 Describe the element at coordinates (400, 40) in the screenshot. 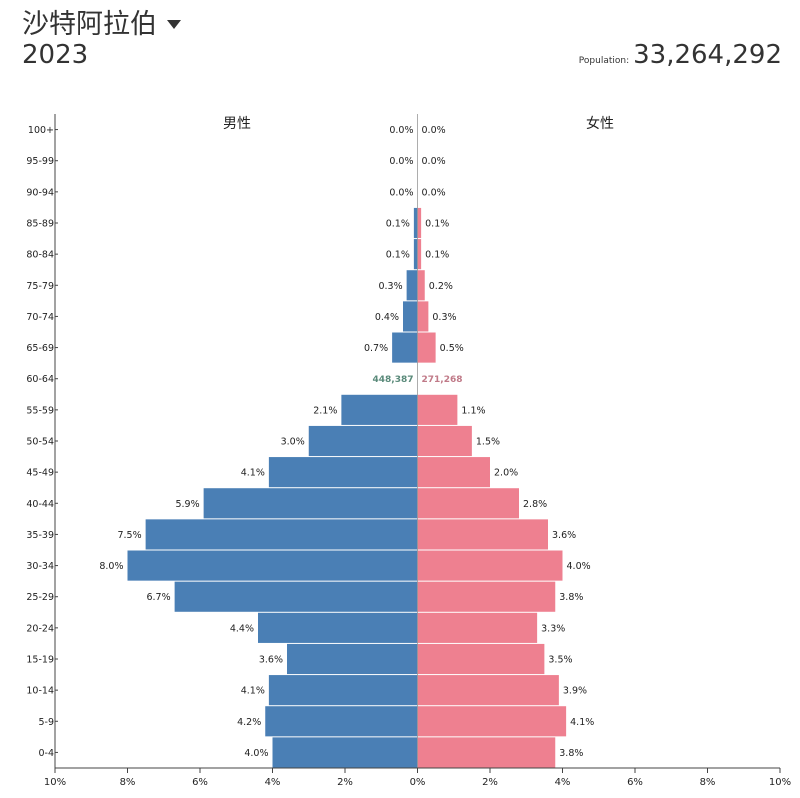

I see `header: 沙特阿拉伯 2023 Population: 33,264,292` at that location.